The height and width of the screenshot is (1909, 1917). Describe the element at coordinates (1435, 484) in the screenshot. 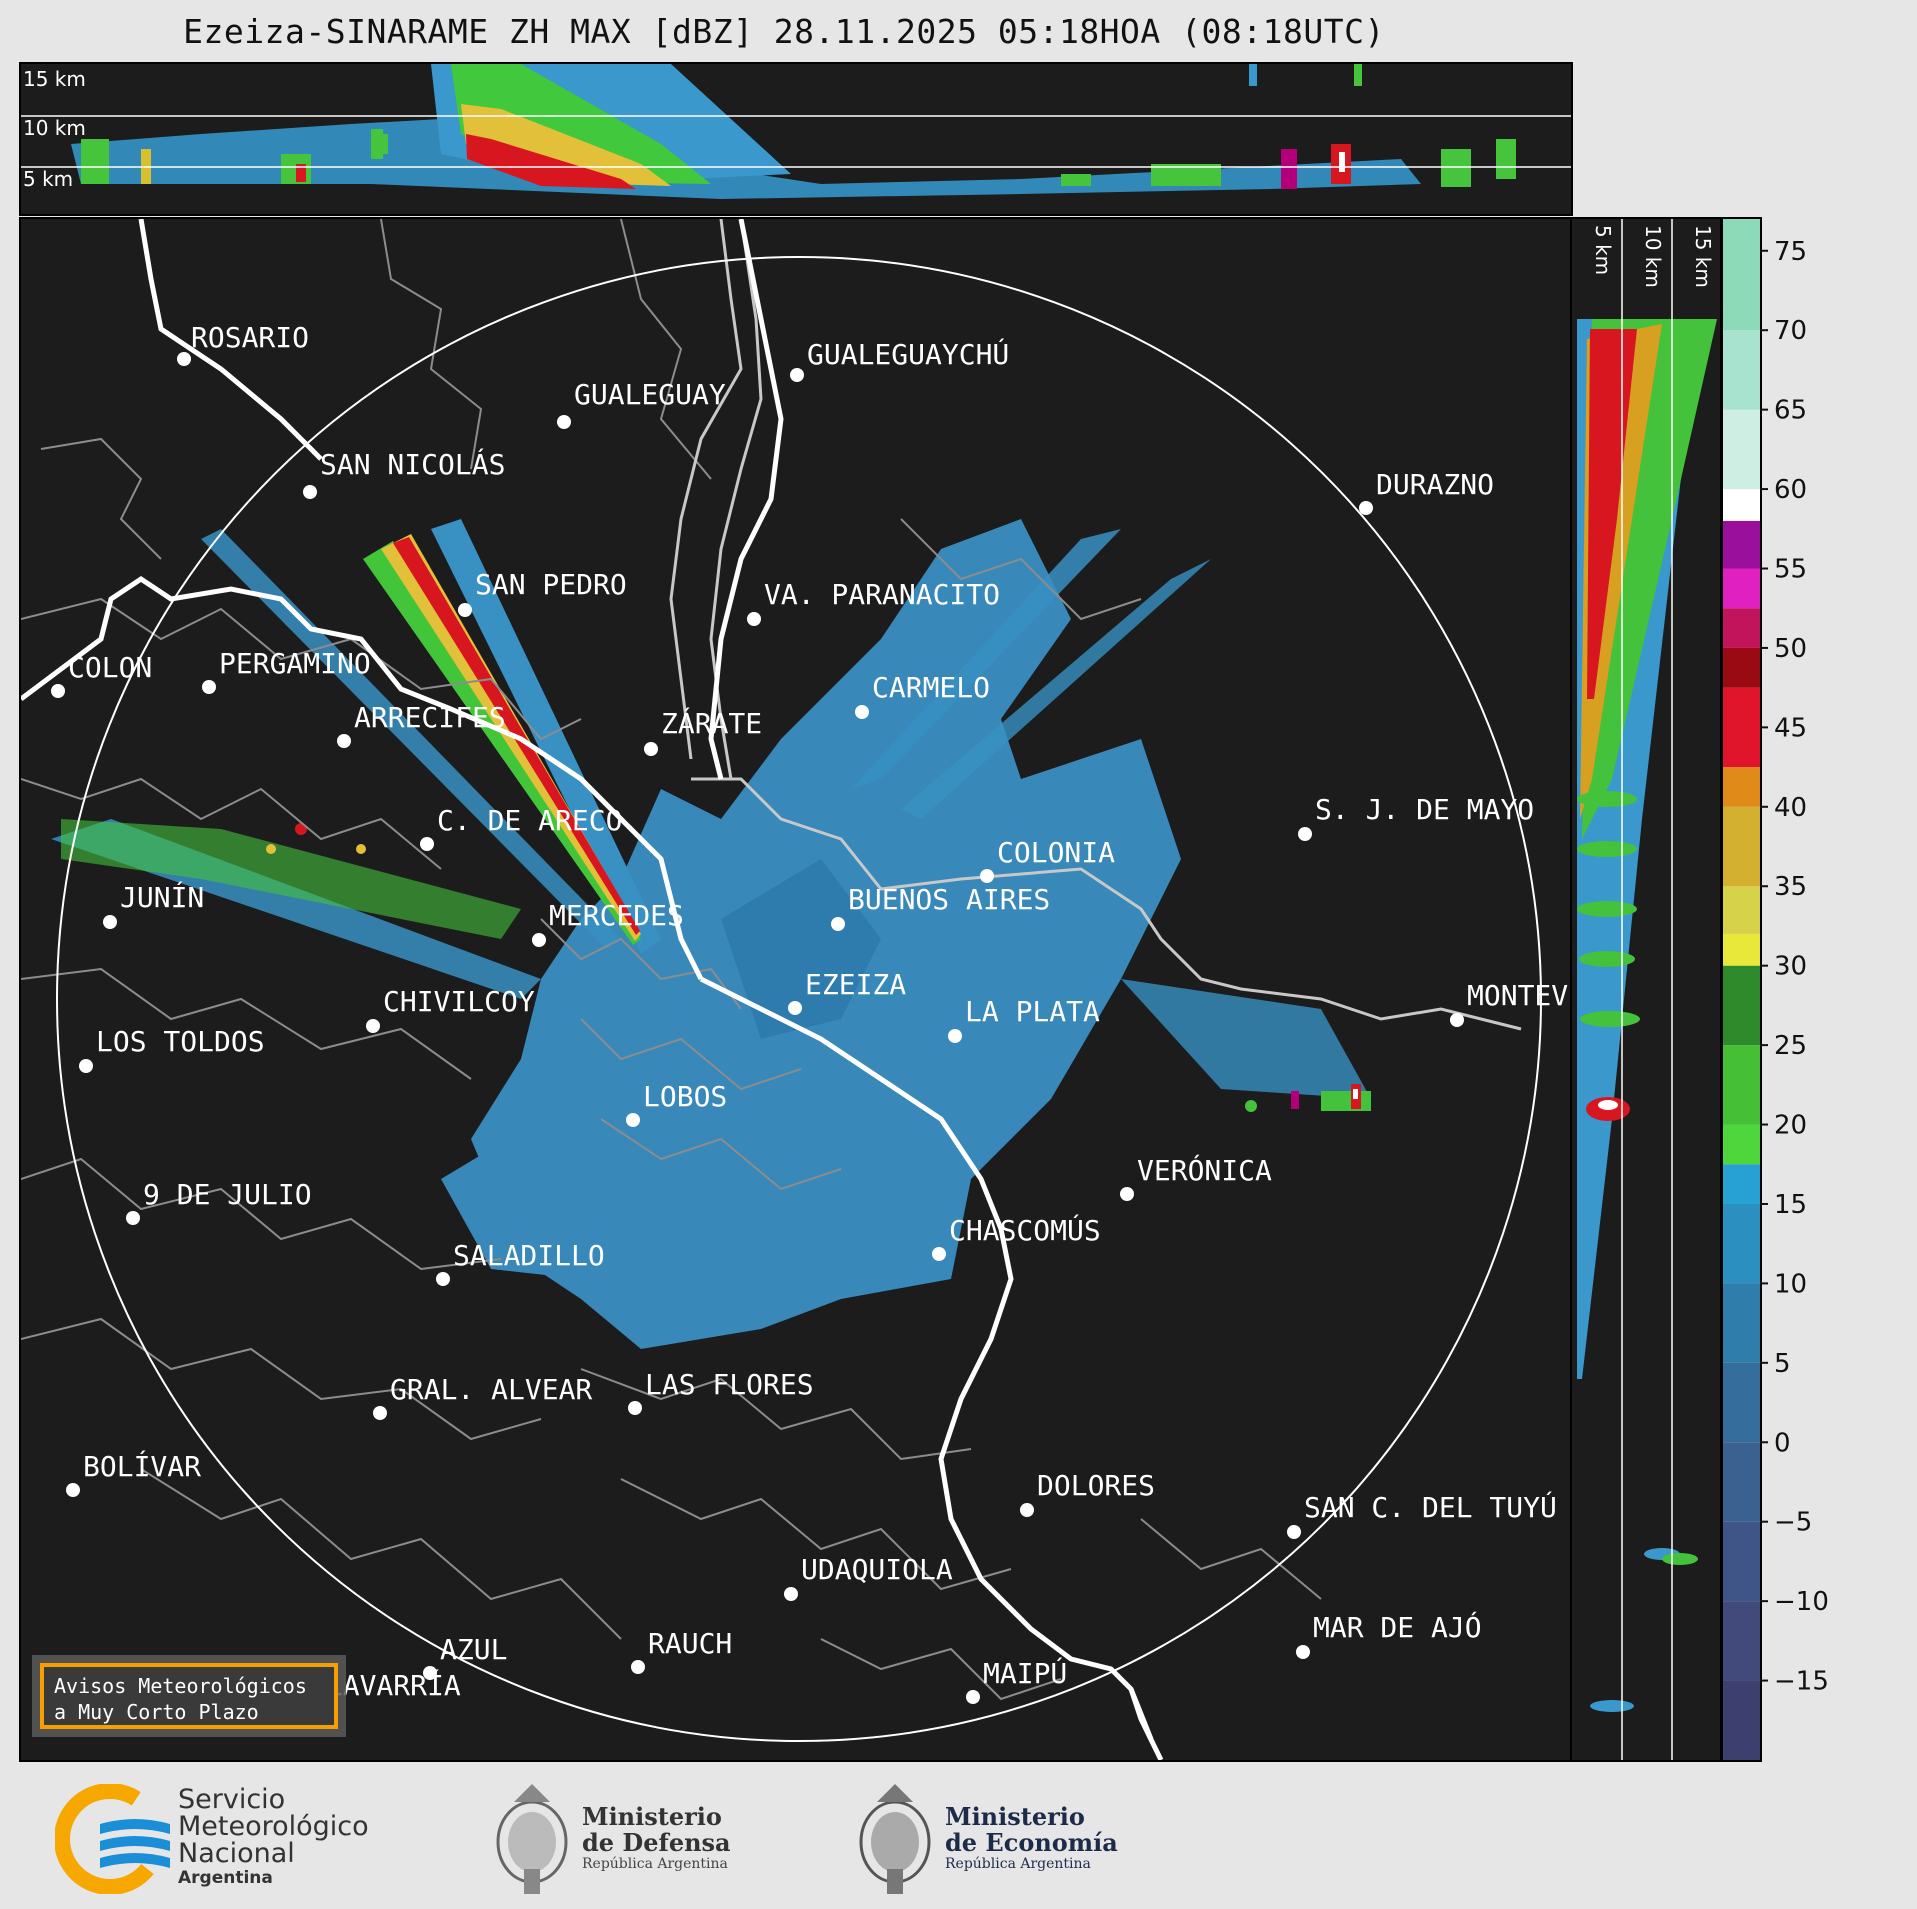

I see `city-label-durazno: DURAZNO` at that location.